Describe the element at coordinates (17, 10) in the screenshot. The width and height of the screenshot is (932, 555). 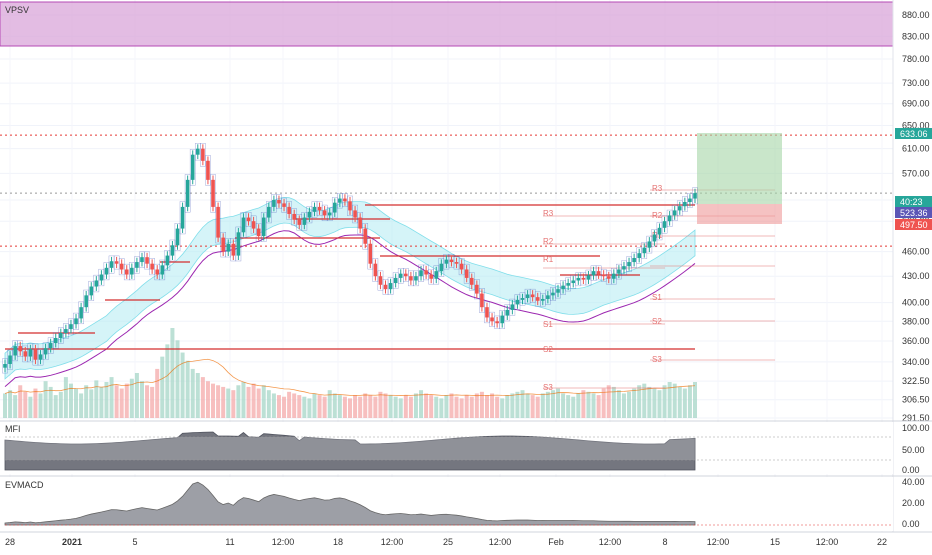
I see `symbol-label: VPSV` at that location.